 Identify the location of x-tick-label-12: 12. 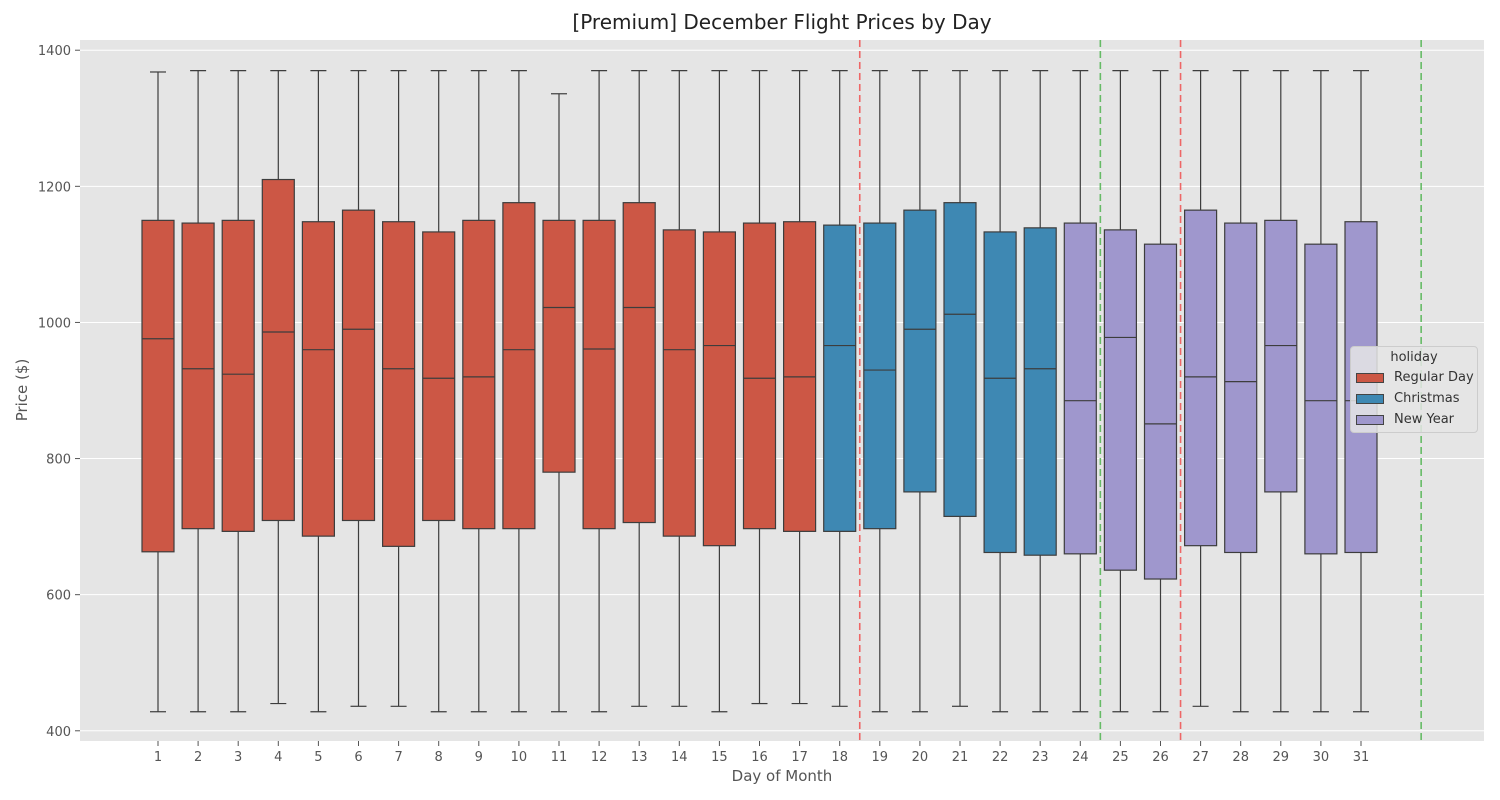
(599, 757).